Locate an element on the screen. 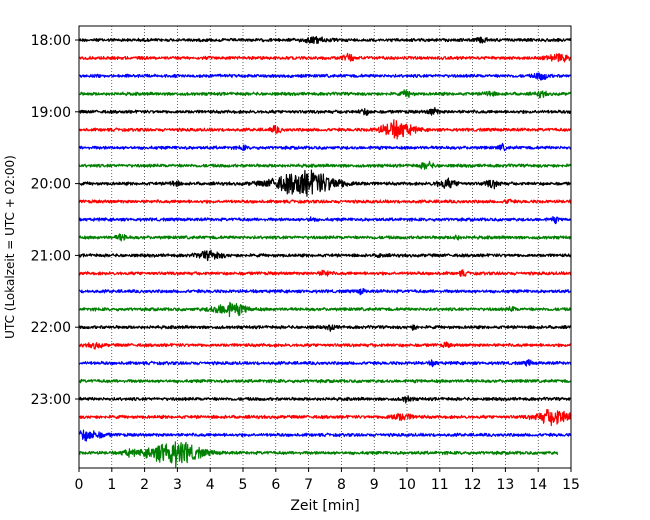 The width and height of the screenshot is (650, 520). y-axis-ticks: 18:00 19:00 20:00 21:00 22:00 23:00 is located at coordinates (55, 220).